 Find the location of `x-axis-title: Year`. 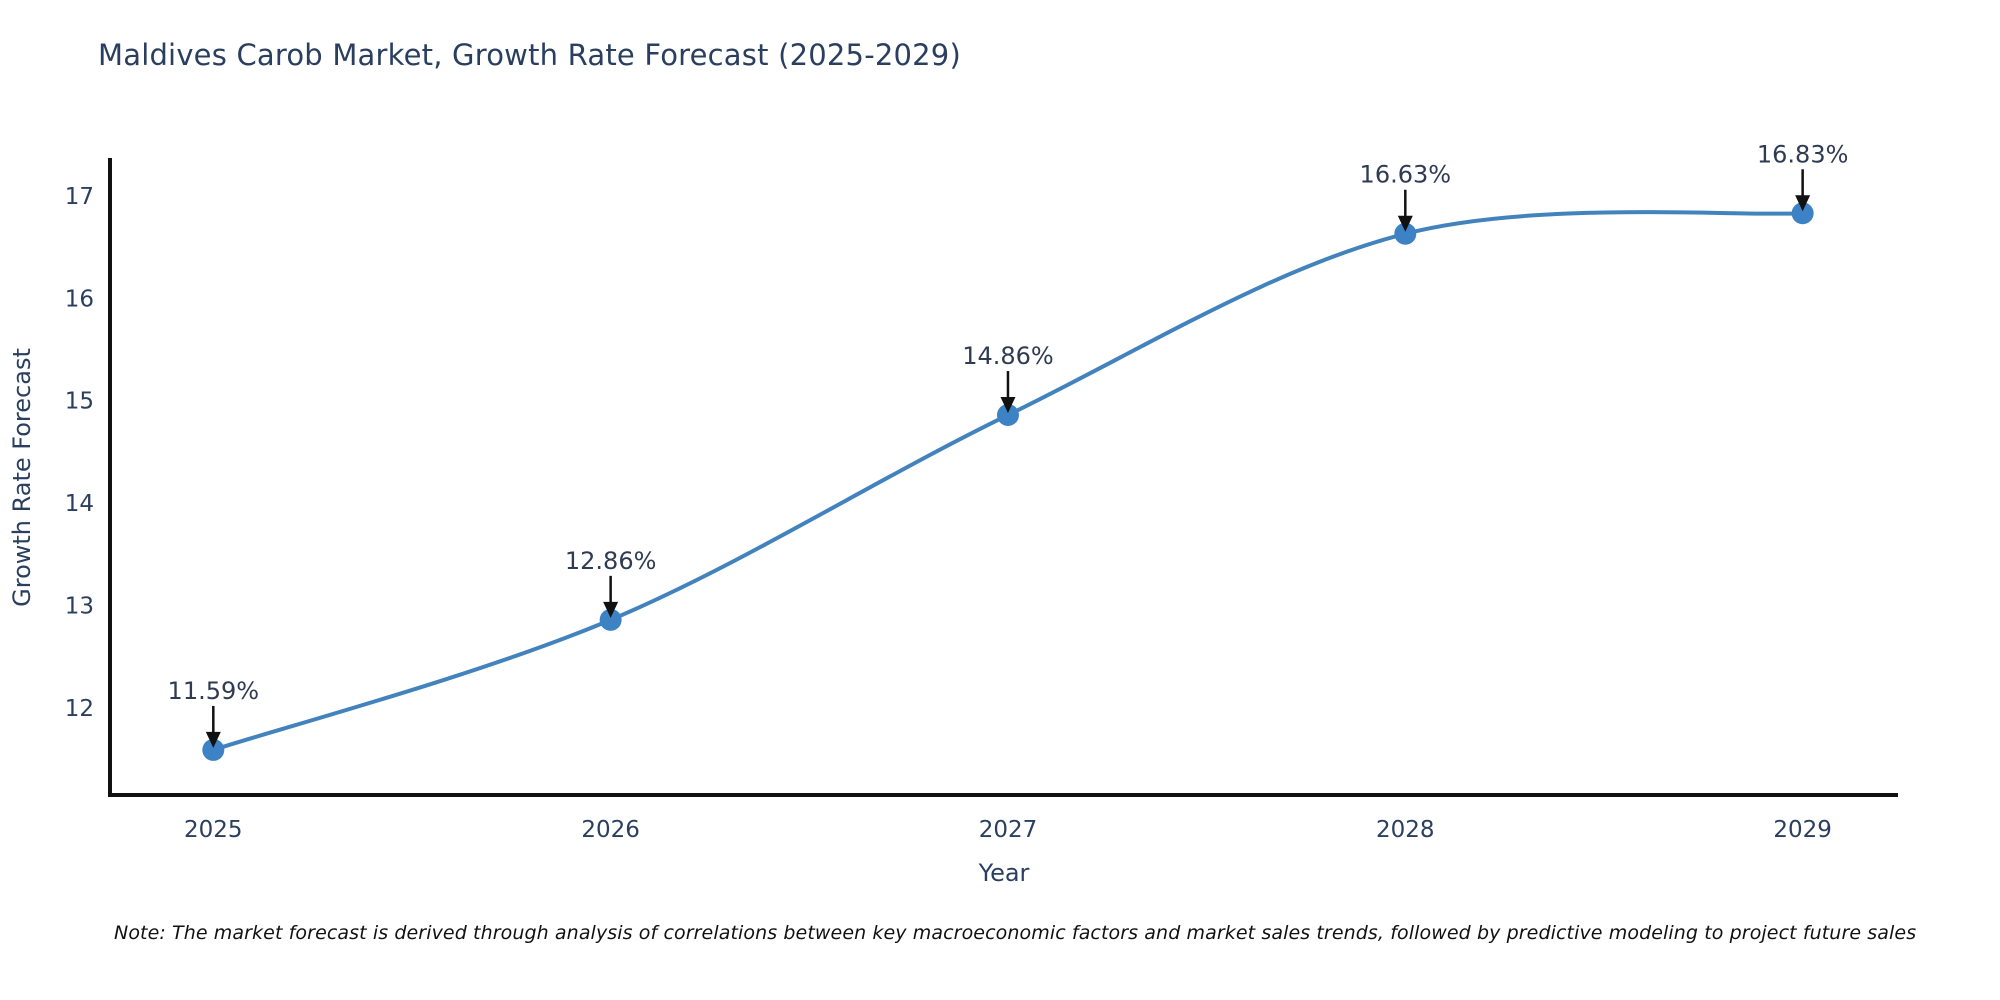

x-axis-title: Year is located at coordinates (1004, 873).